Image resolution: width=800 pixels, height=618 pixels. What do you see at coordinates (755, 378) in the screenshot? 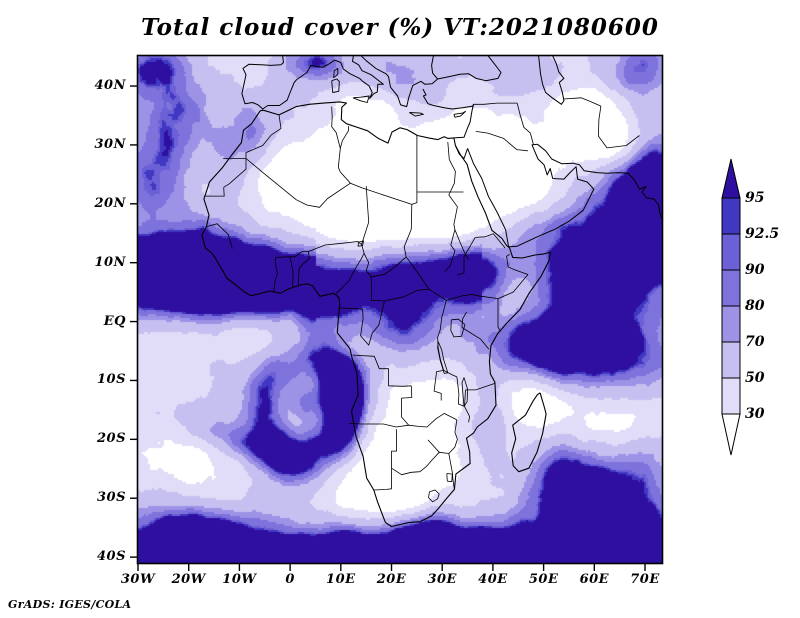
I see `colorbar-label: 50` at bounding box center [755, 378].